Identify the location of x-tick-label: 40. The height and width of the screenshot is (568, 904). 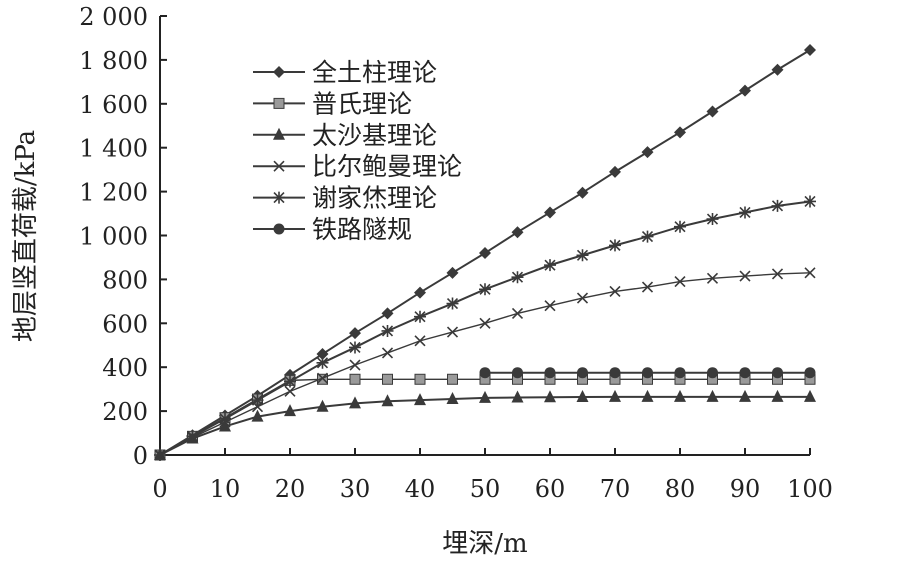
(420, 489).